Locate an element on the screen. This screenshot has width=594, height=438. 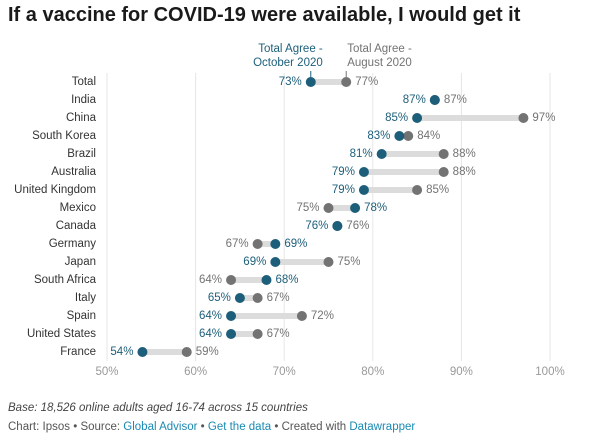
category-label: United States is located at coordinates (61, 334).